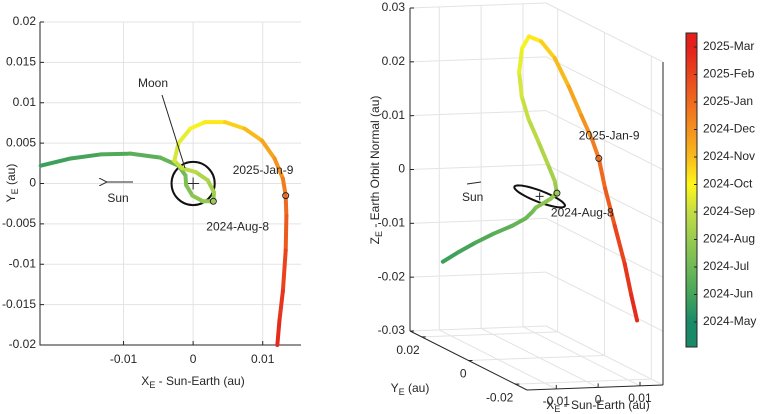 Image resolution: width=777 pixels, height=414 pixels. What do you see at coordinates (394, 7) in the screenshot?
I see `z-tick-label: 0.03` at bounding box center [394, 7].